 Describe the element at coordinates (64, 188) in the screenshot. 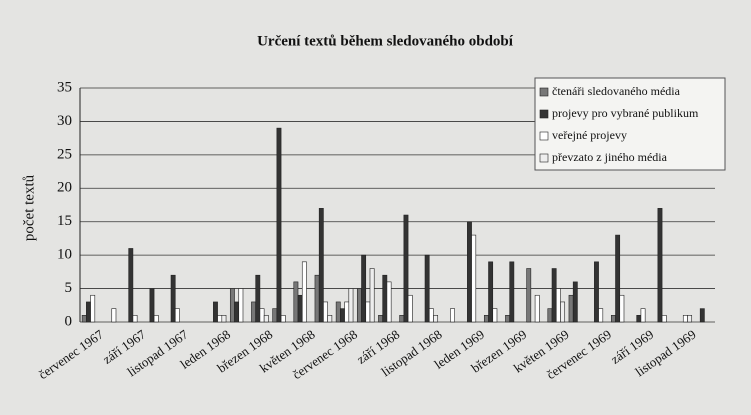

I see `y-tick-label: 20` at that location.